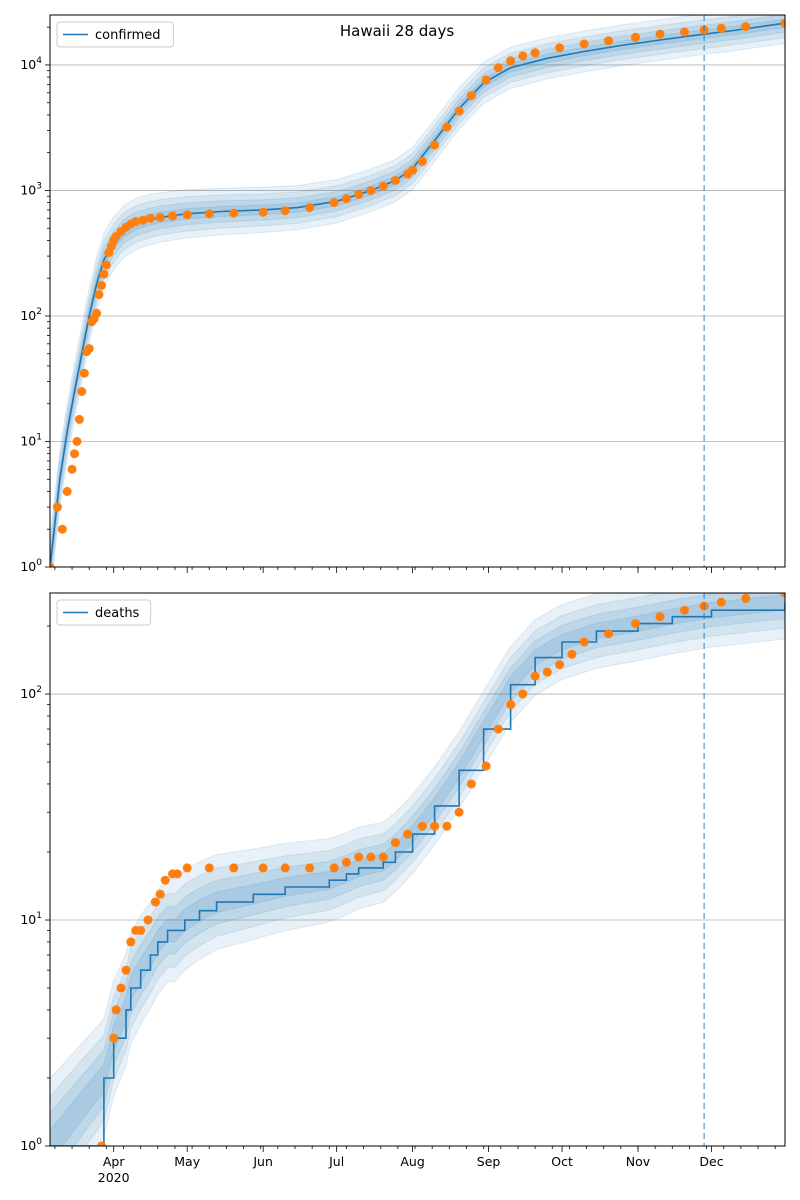 The height and width of the screenshot is (1200, 800). Describe the element at coordinates (262, 1161) in the screenshot. I see `x-tick-label: Jun` at that location.